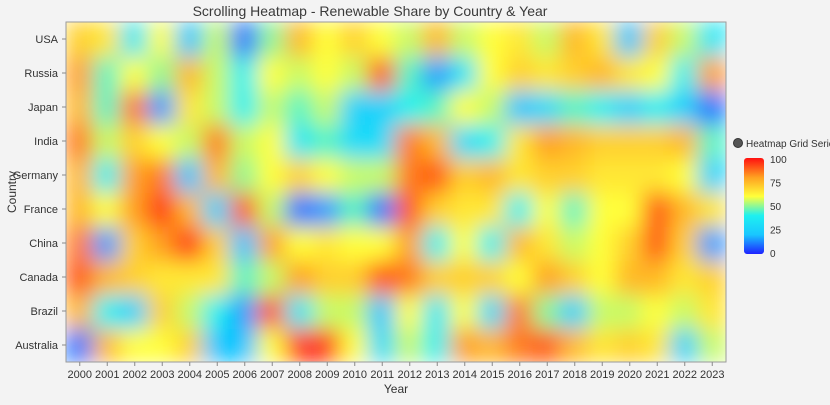 This screenshot has height=405, width=830. I want to click on x-tick-label: 2022, so click(685, 375).